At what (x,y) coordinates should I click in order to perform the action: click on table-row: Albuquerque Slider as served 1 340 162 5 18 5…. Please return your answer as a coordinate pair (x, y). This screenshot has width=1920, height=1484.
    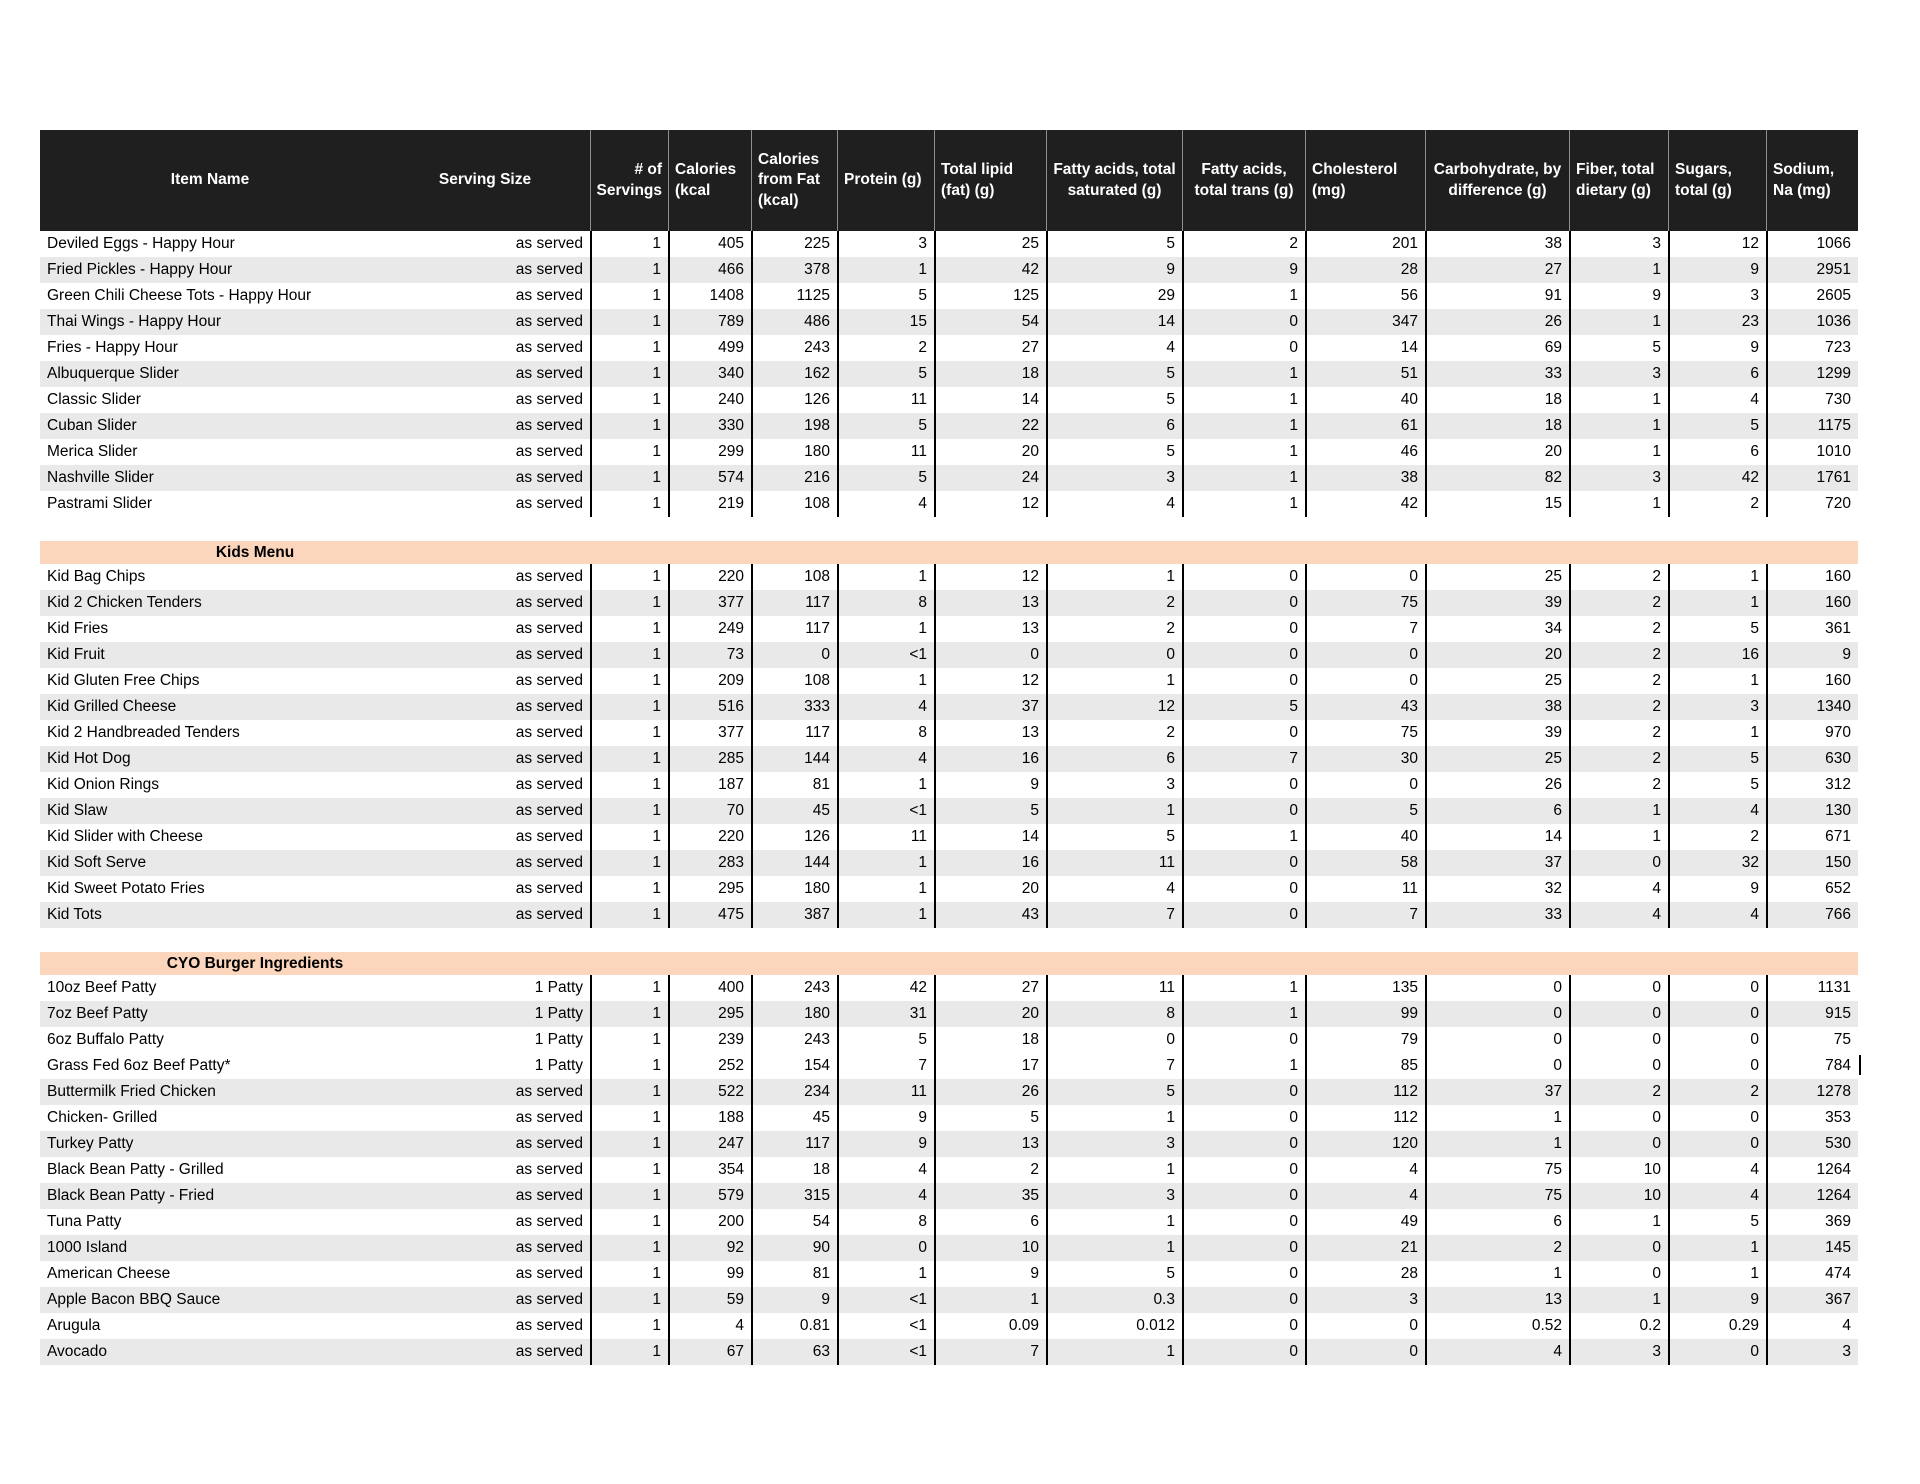
    Looking at the image, I should click on (949, 374).